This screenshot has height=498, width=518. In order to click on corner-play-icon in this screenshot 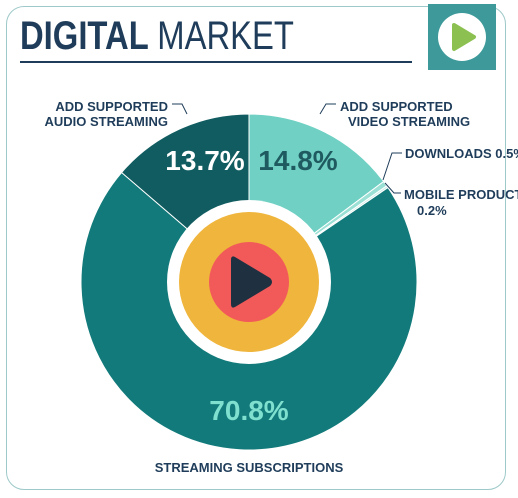, I will do `click(464, 37)`.